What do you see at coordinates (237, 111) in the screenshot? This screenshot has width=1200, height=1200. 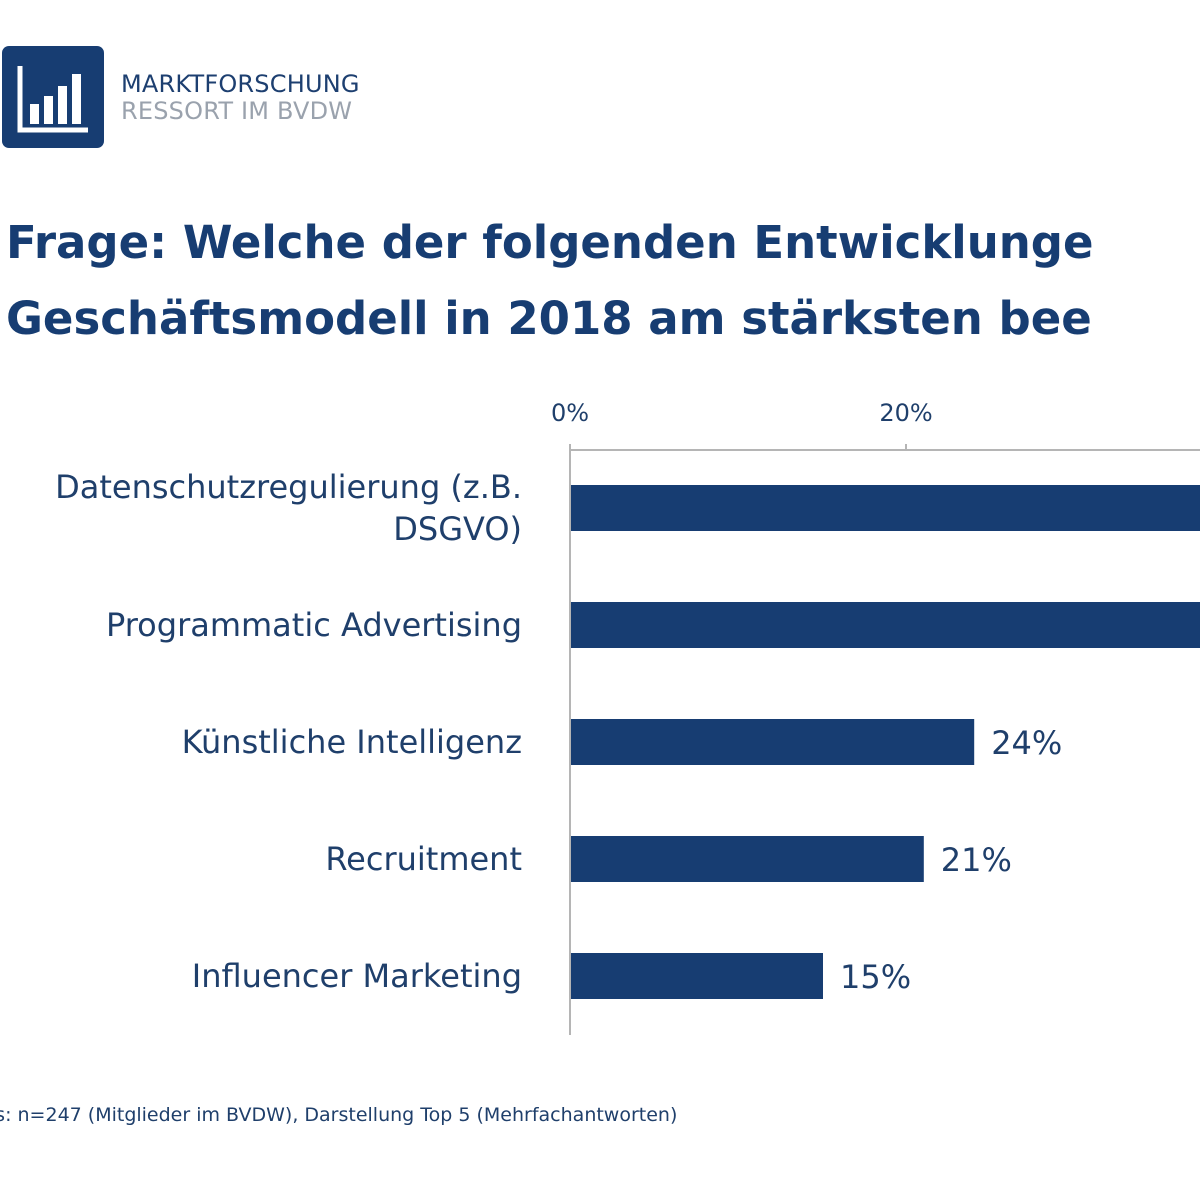 I see `brand-subtitle: RESSORT IM BVDW` at bounding box center [237, 111].